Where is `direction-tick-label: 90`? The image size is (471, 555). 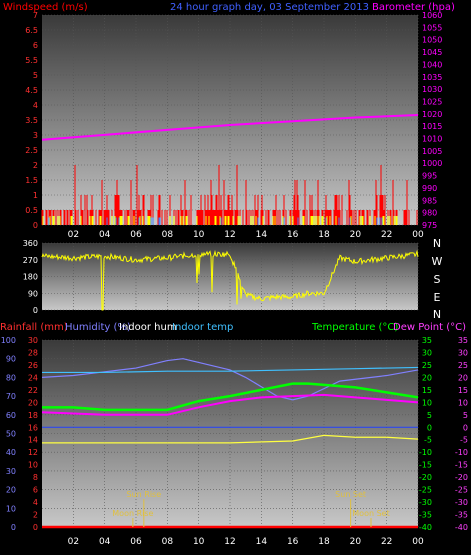 direction-tick-label: 90 is located at coordinates (33, 293).